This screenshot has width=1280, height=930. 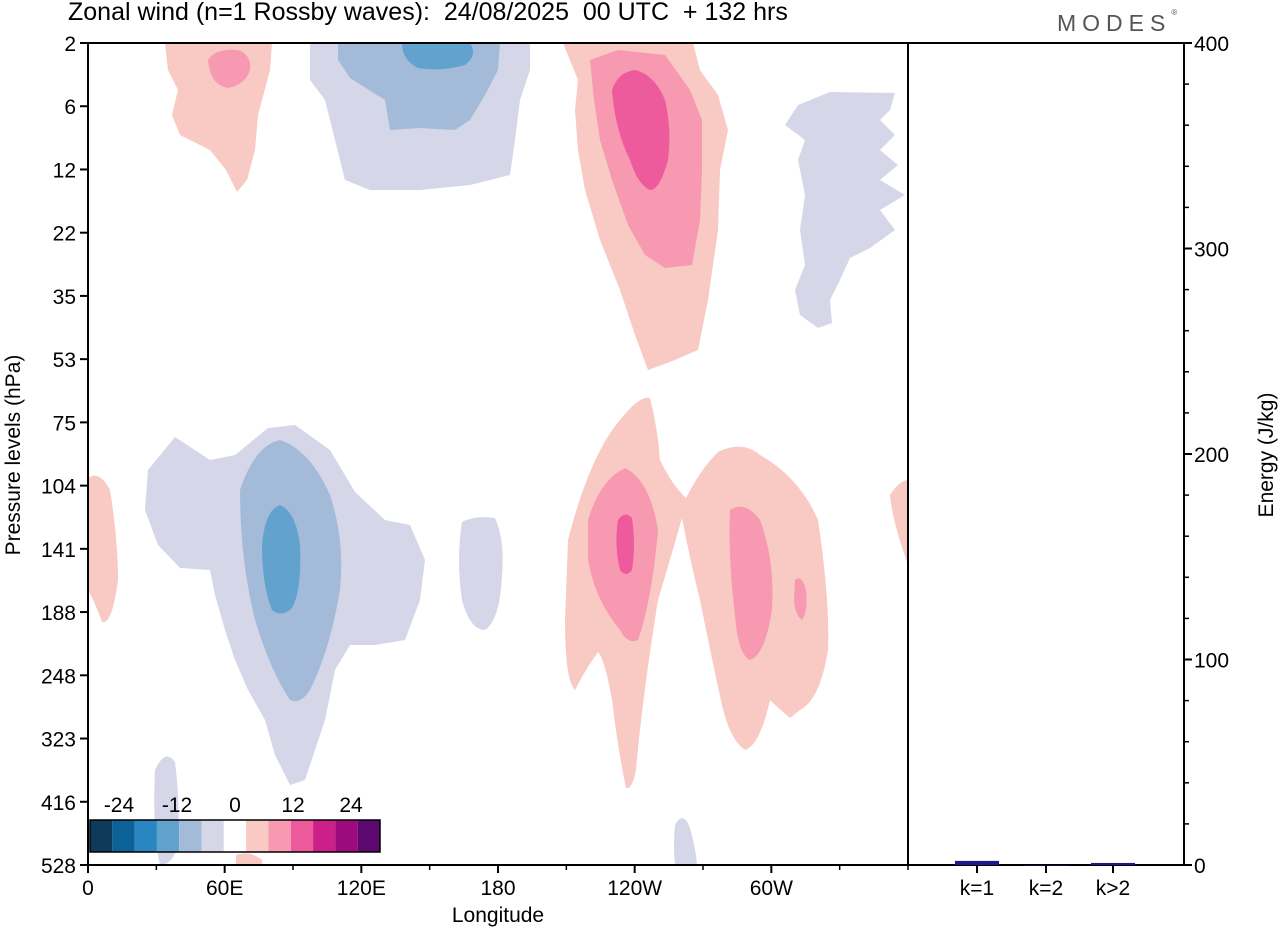 What do you see at coordinates (58, 866) in the screenshot?
I see `y-tick-label: 528` at bounding box center [58, 866].